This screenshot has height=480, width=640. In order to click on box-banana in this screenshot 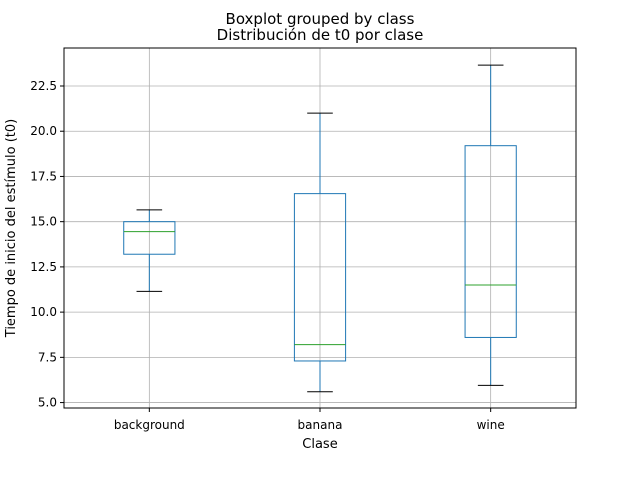, I will do `click(320, 277)`.